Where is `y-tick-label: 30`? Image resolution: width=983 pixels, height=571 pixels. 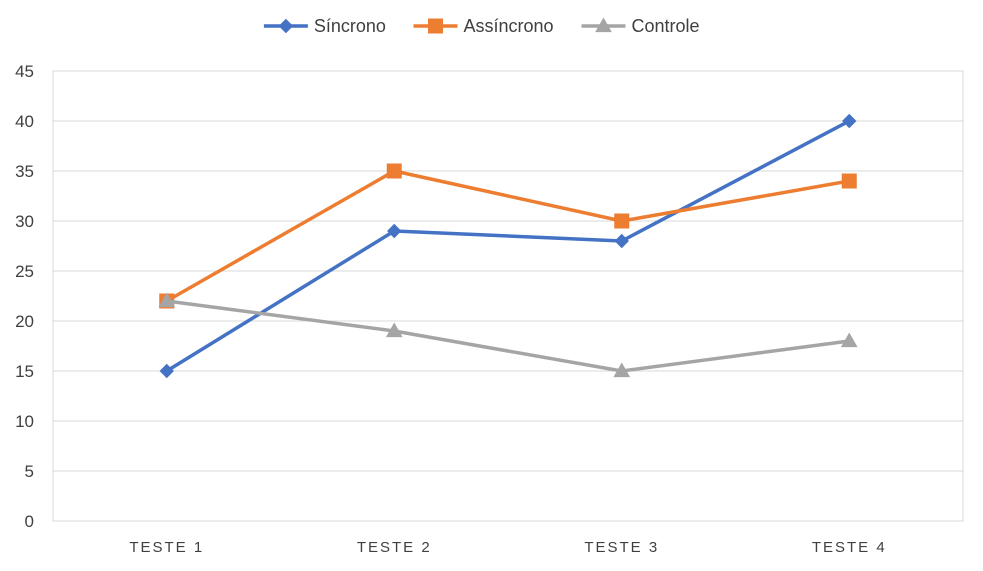
y-tick-label: 30 is located at coordinates (24, 221).